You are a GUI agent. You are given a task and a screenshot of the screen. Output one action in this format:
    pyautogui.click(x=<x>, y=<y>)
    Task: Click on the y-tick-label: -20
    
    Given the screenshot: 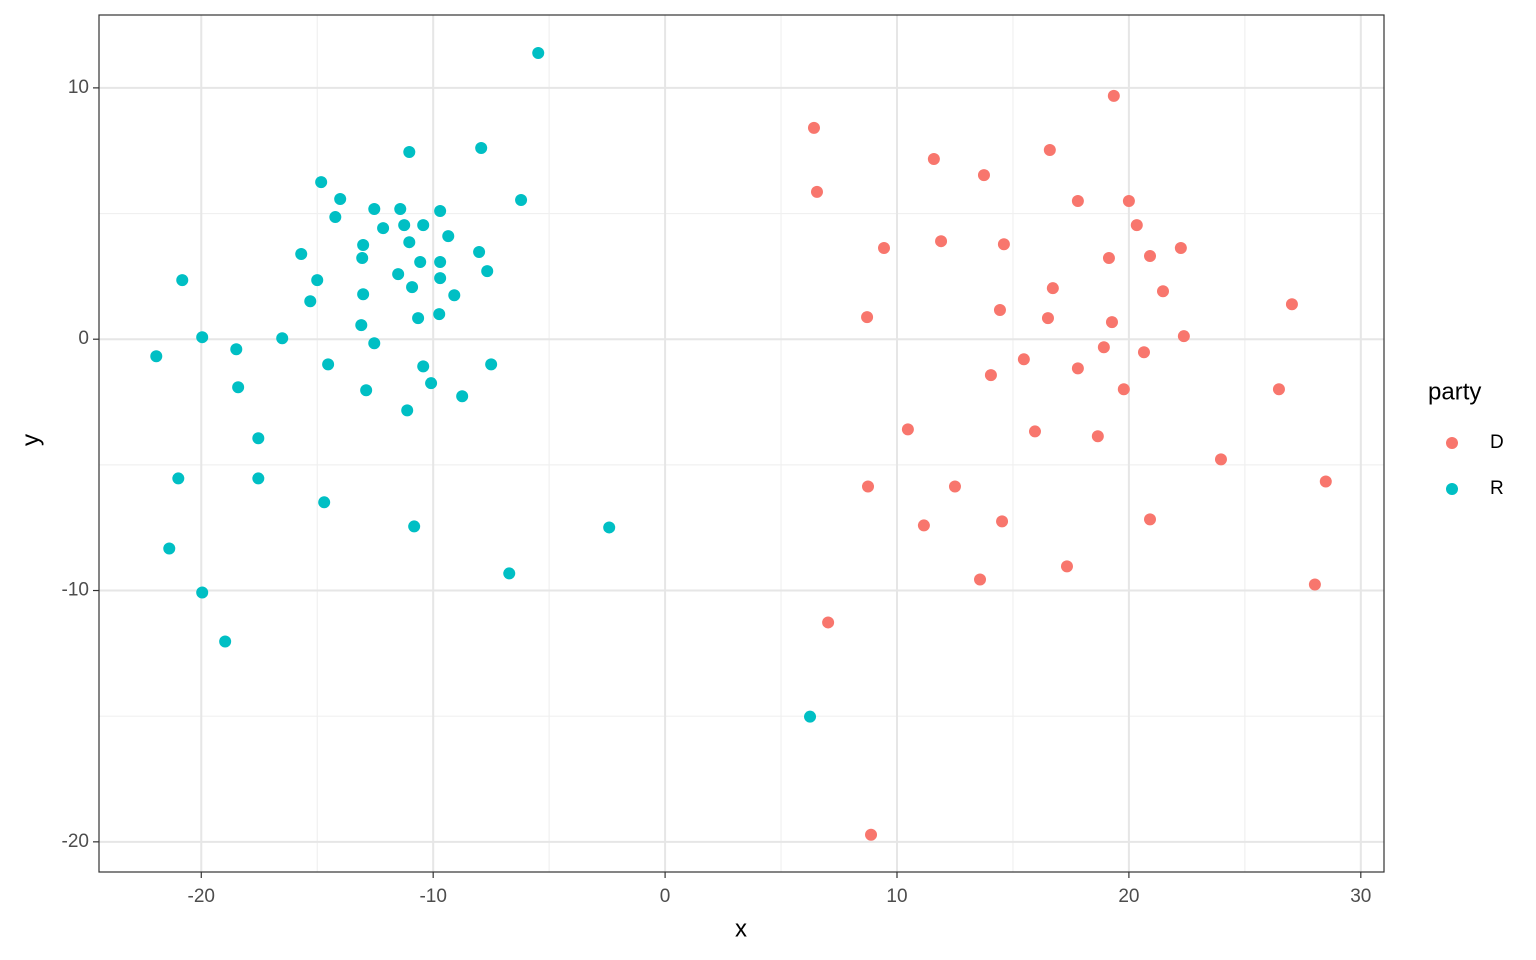 What is the action you would take?
    pyautogui.click(x=75, y=841)
    